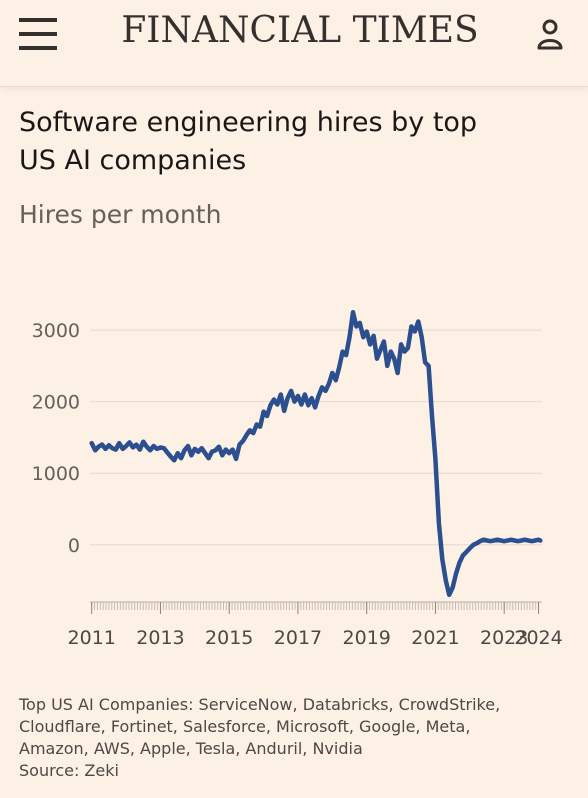 This screenshot has height=798, width=588. What do you see at coordinates (56, 331) in the screenshot?
I see `y-tick-label: 3000` at bounding box center [56, 331].